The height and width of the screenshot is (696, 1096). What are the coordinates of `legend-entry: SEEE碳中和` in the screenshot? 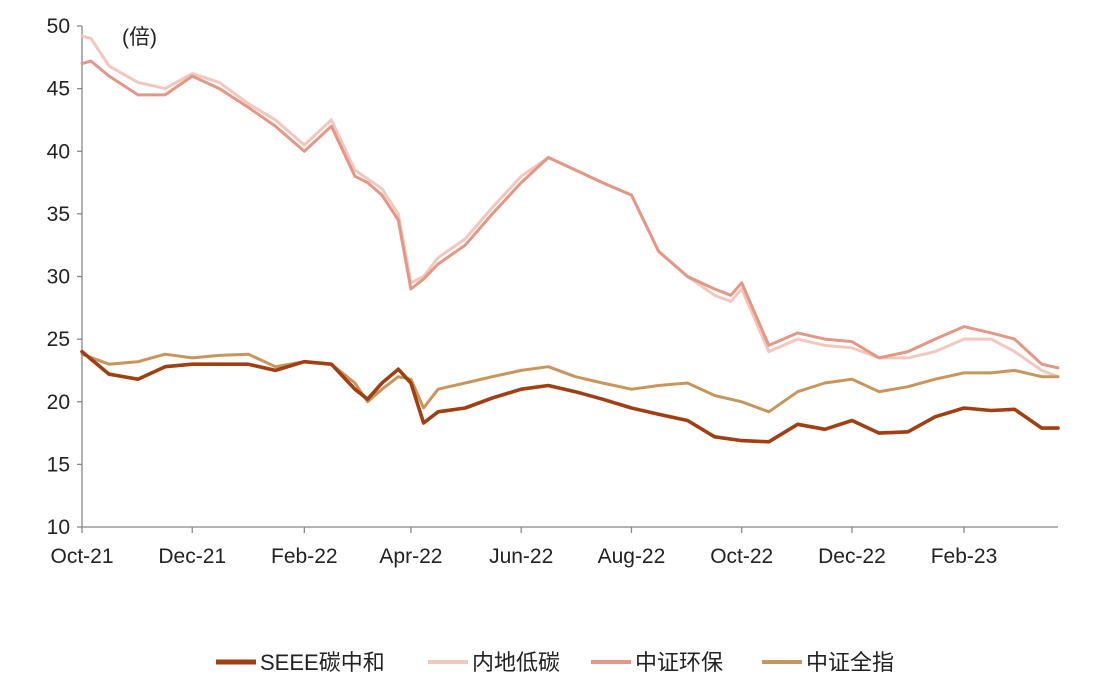 It's located at (300, 662).